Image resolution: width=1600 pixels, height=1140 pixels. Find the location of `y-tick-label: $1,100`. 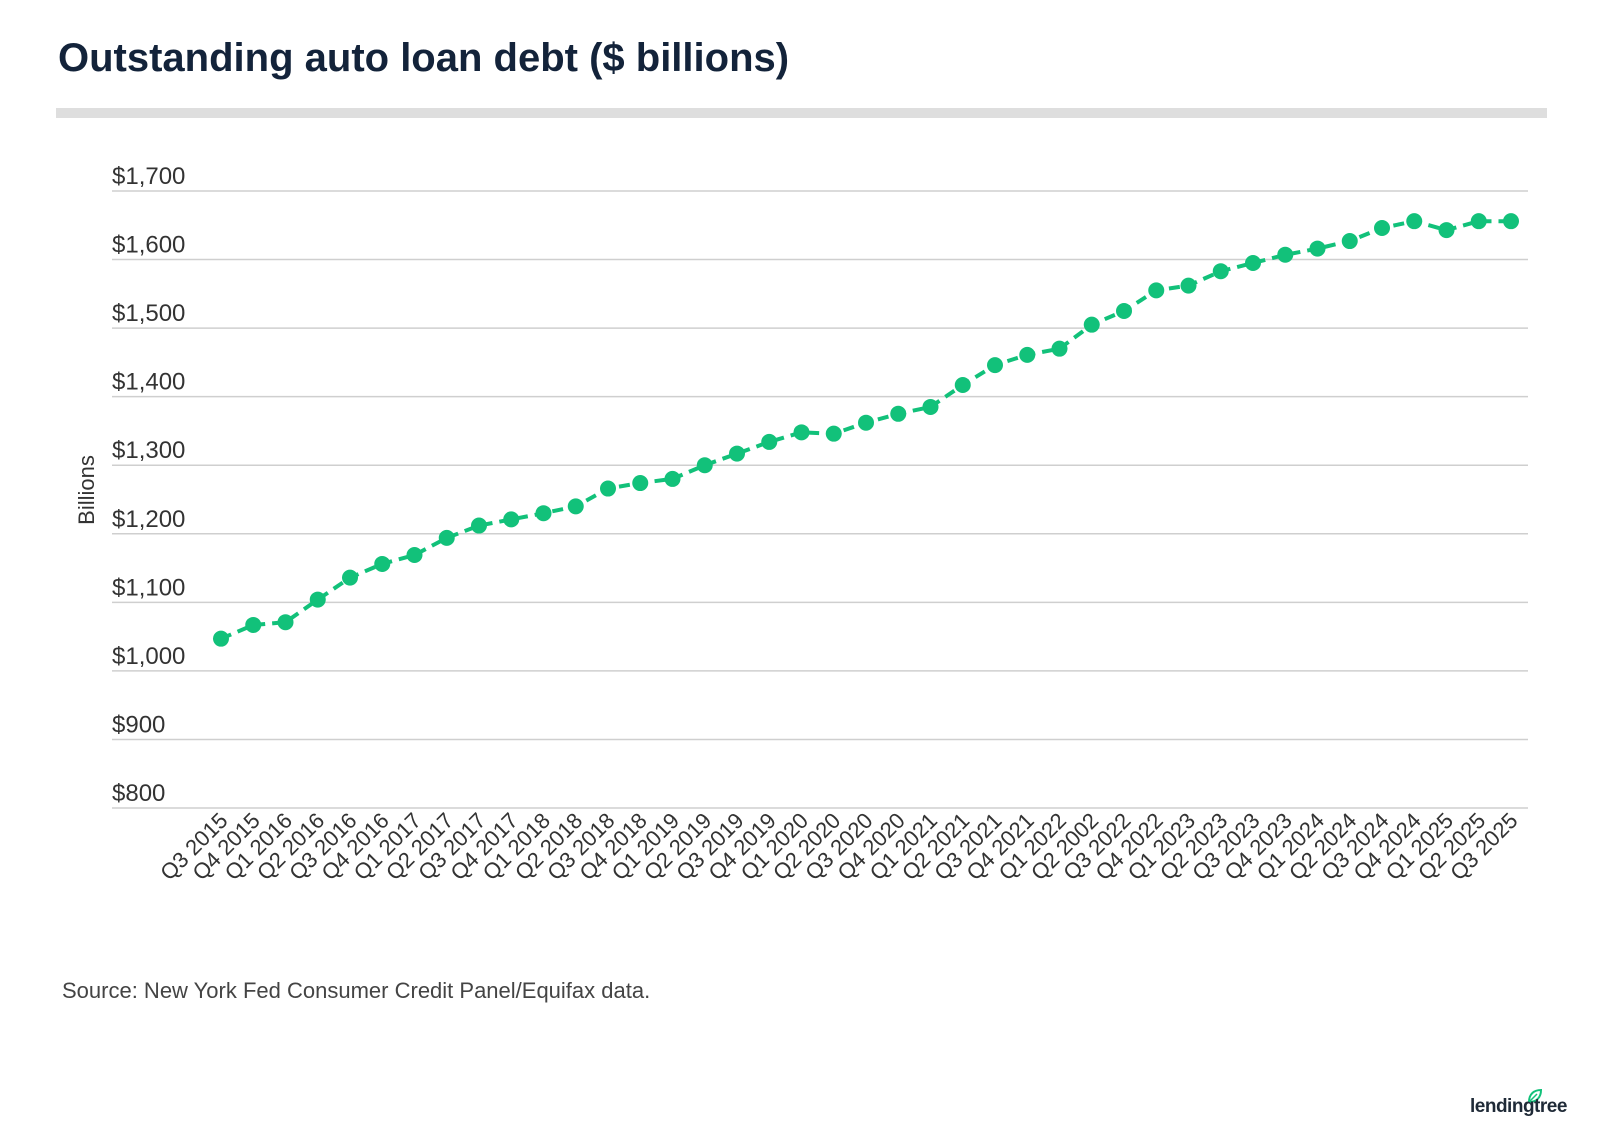

y-tick-label: $1,100 is located at coordinates (148, 587).